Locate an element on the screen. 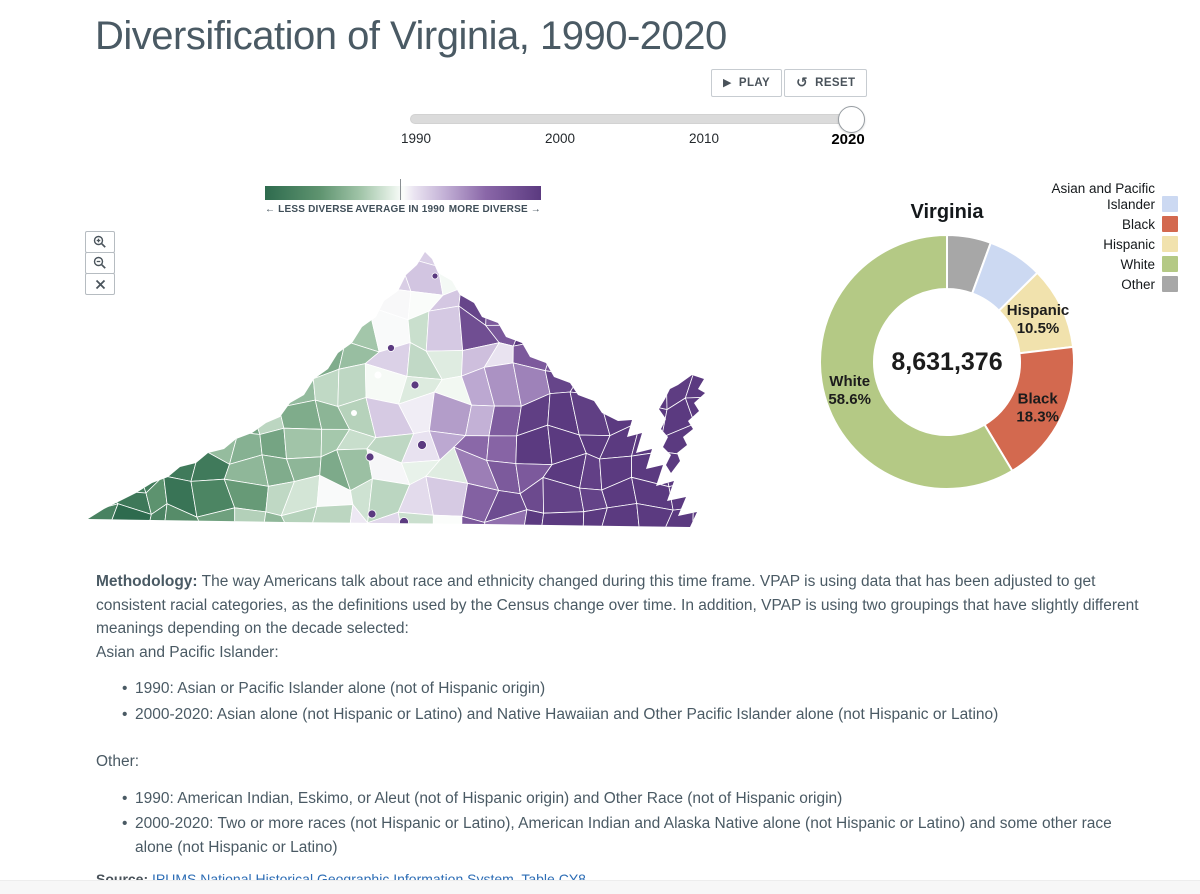 The width and height of the screenshot is (1200, 894). zoom-out-button is located at coordinates (100, 263).